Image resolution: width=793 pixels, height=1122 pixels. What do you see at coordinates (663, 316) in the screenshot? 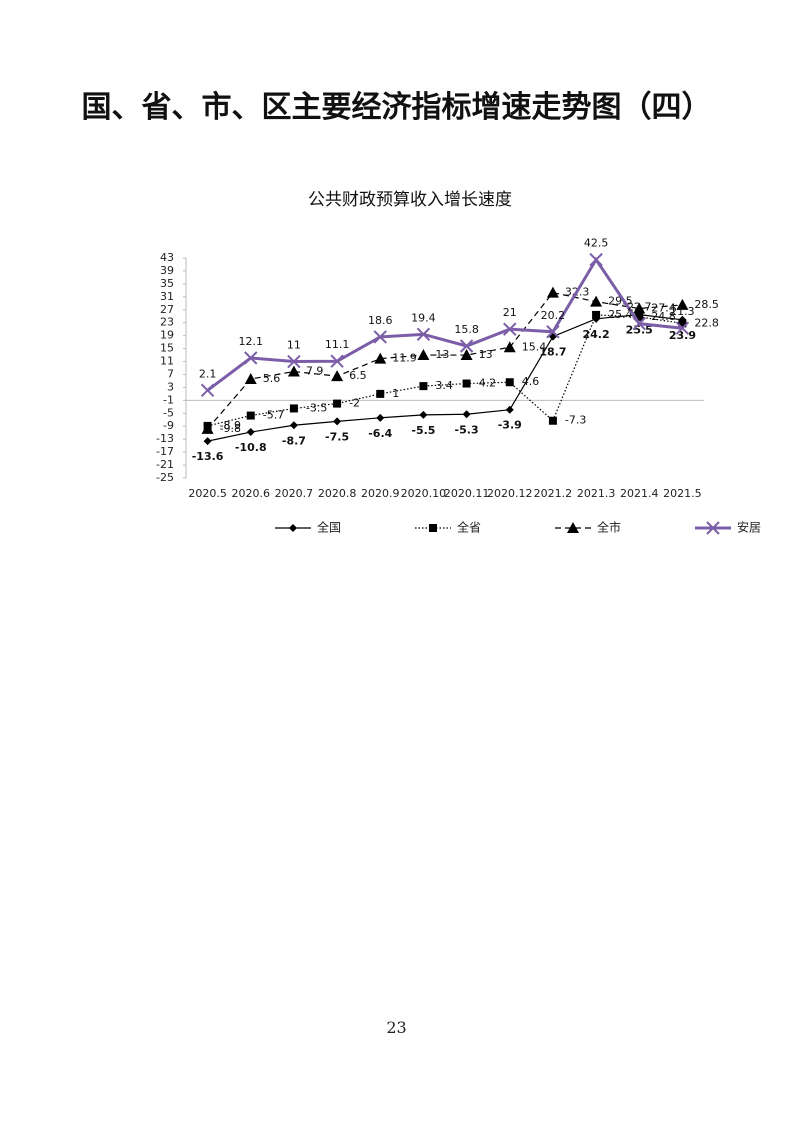
I see `data-label: 24.8` at bounding box center [663, 316].